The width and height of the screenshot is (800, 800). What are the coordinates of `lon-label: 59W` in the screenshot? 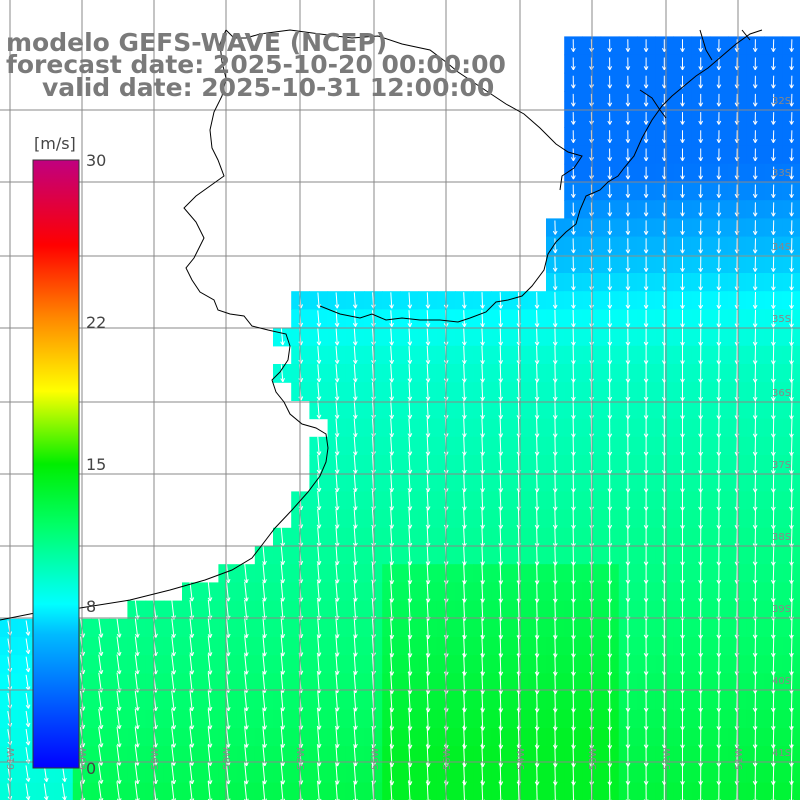 It's located at (155, 758).